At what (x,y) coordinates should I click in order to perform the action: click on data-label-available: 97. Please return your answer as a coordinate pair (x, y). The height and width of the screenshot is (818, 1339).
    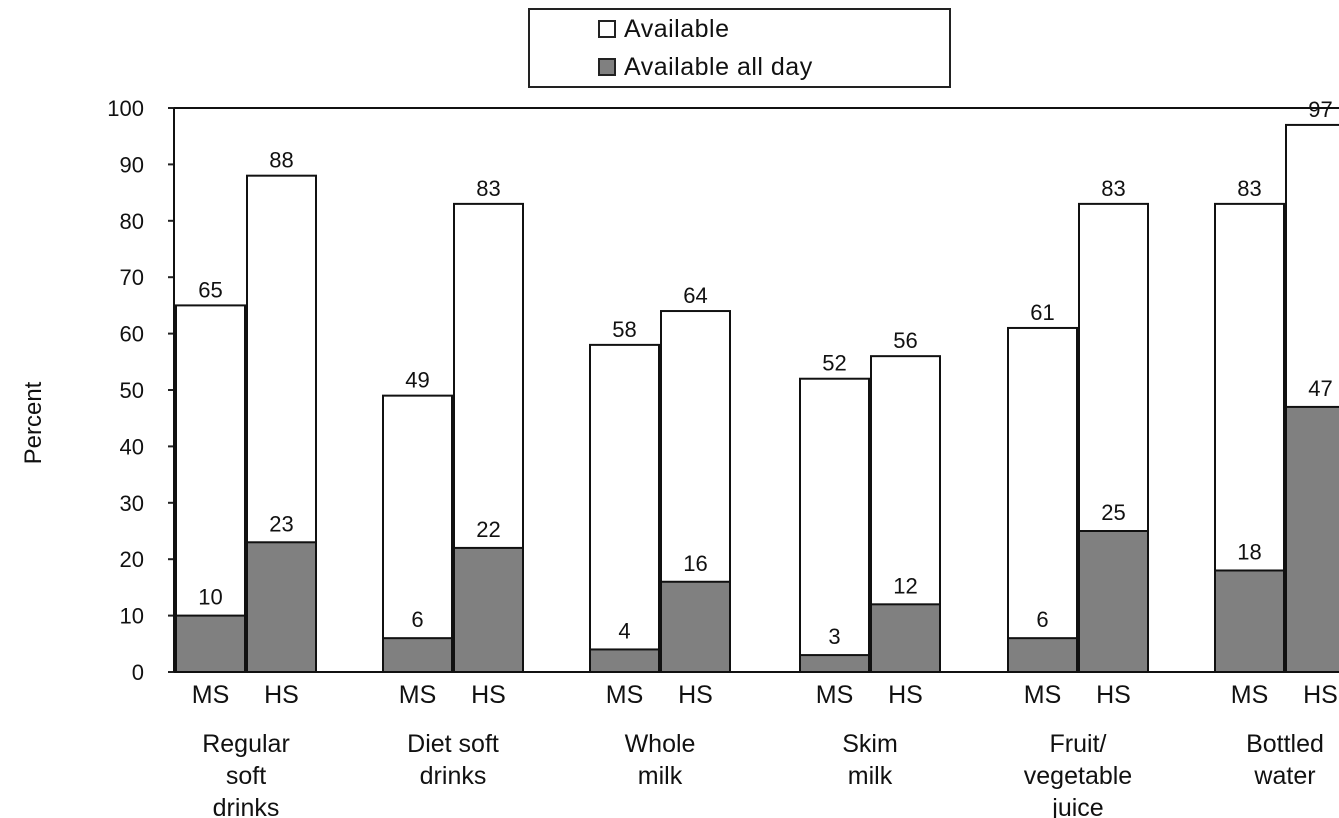
    Looking at the image, I should click on (1320, 109).